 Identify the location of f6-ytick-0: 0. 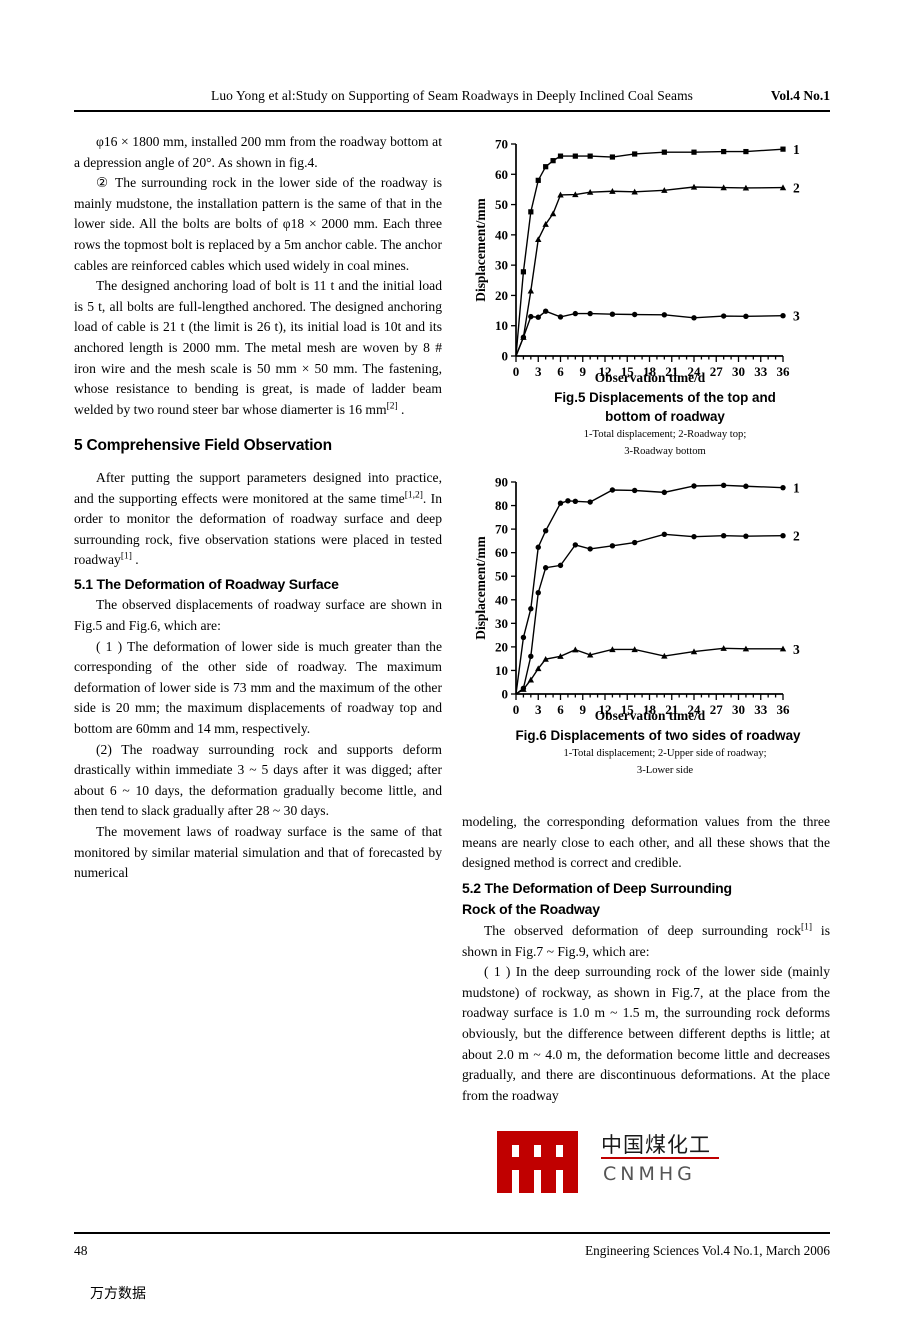
(505, 694).